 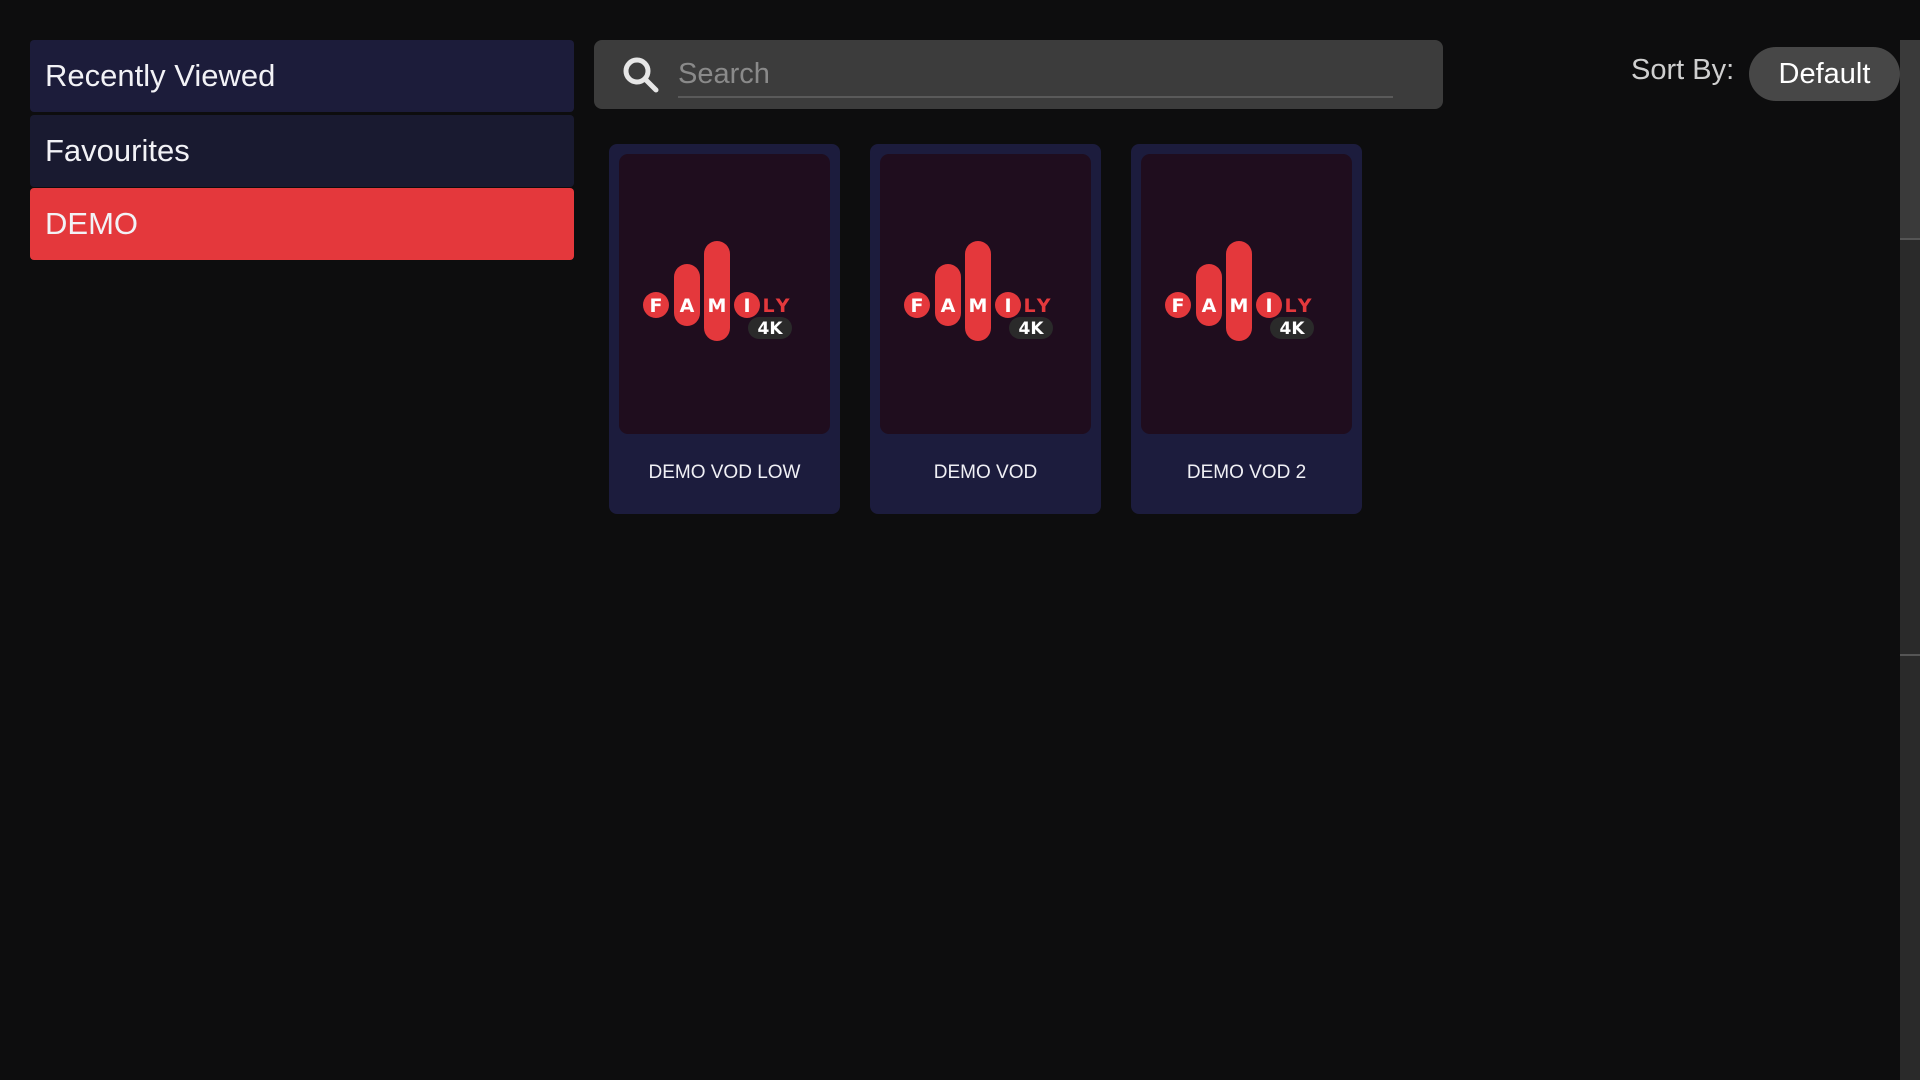 I want to click on sort-dropdown: Default, so click(x=1824, y=74).